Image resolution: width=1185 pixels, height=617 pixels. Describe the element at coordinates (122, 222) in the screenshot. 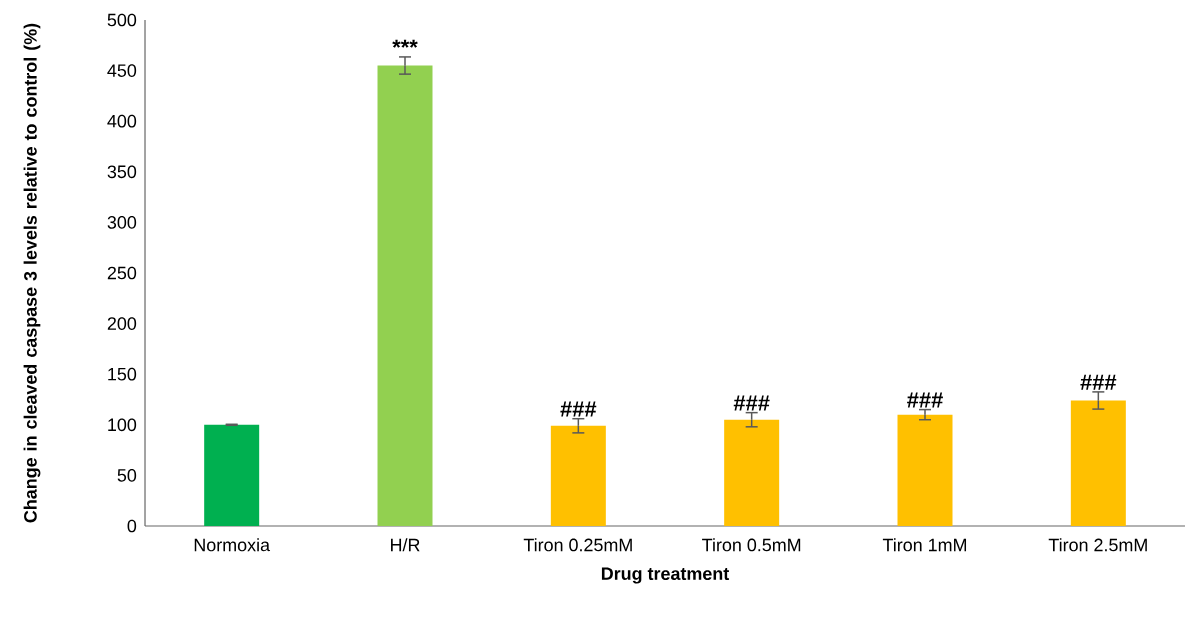

I see `y-tick-label: 300` at that location.